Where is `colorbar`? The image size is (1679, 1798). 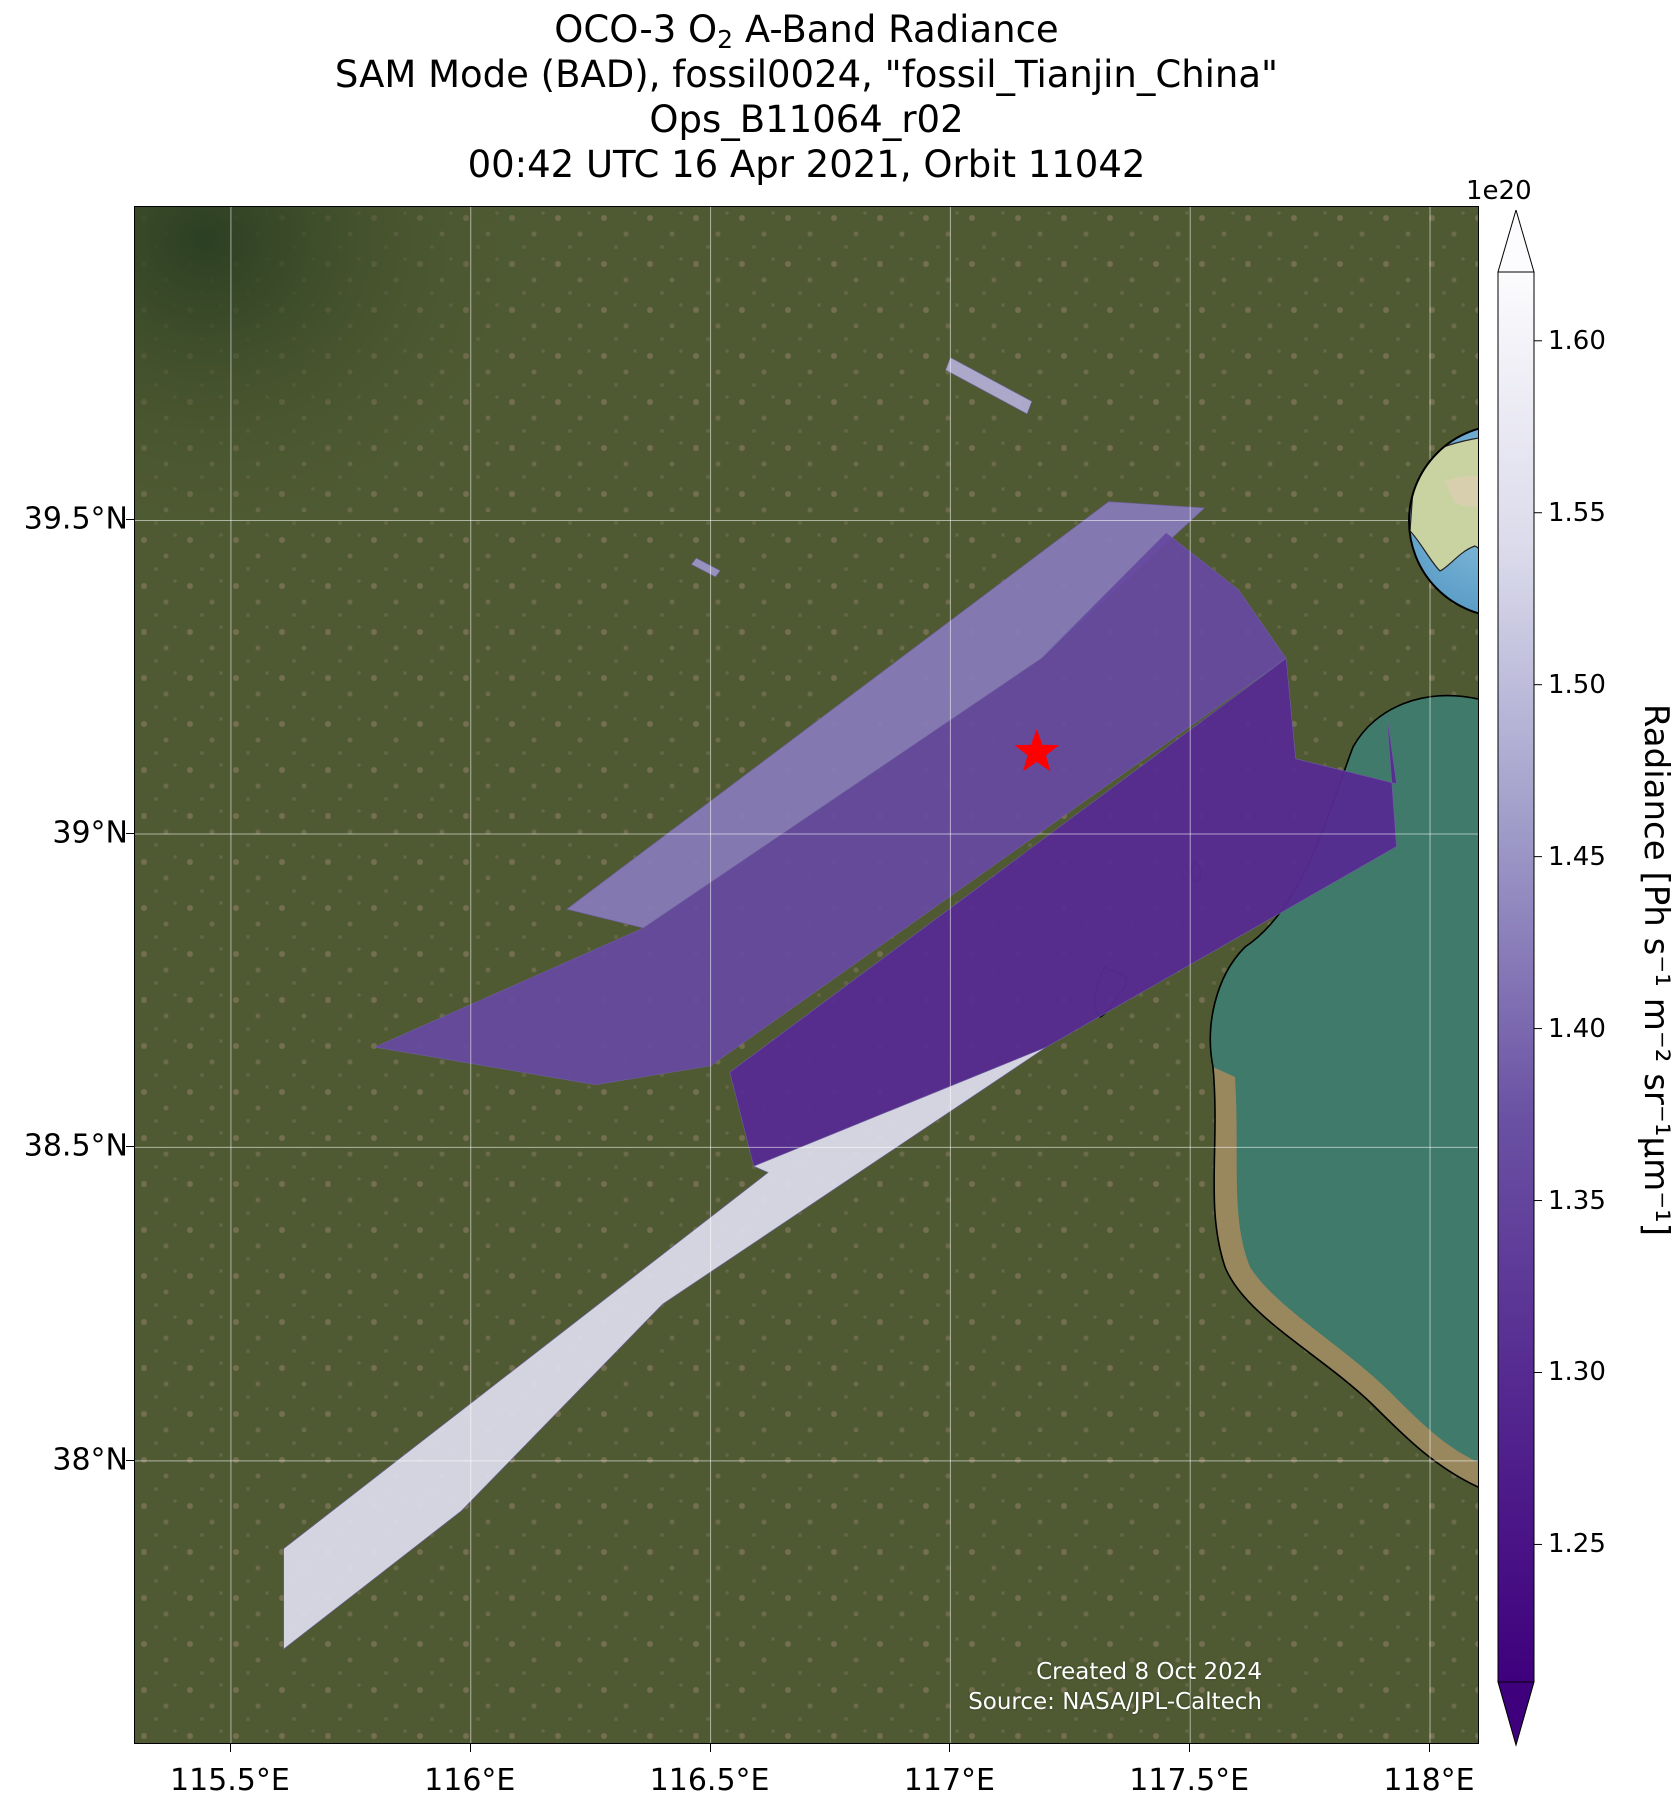 colorbar is located at coordinates (1519, 978).